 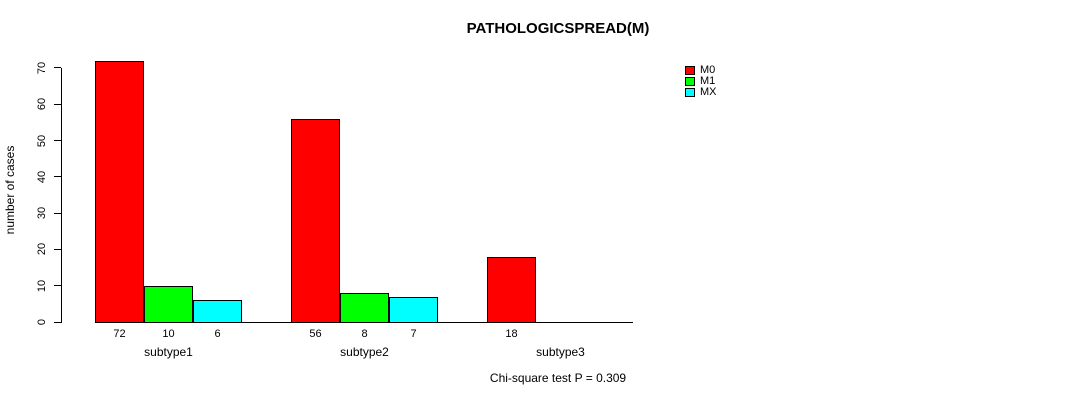 What do you see at coordinates (708, 81) in the screenshot?
I see `legend-label-m1: M1` at bounding box center [708, 81].